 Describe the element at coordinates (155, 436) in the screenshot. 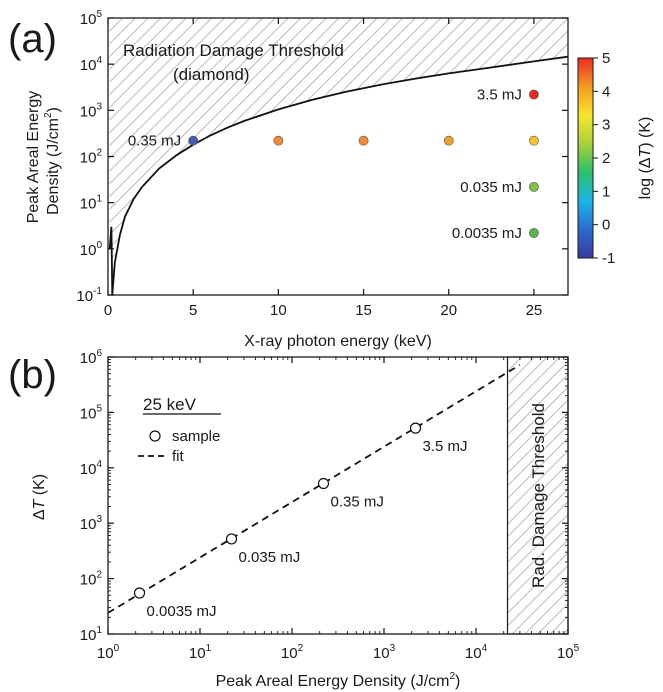

I see `legend-marker-sample` at that location.